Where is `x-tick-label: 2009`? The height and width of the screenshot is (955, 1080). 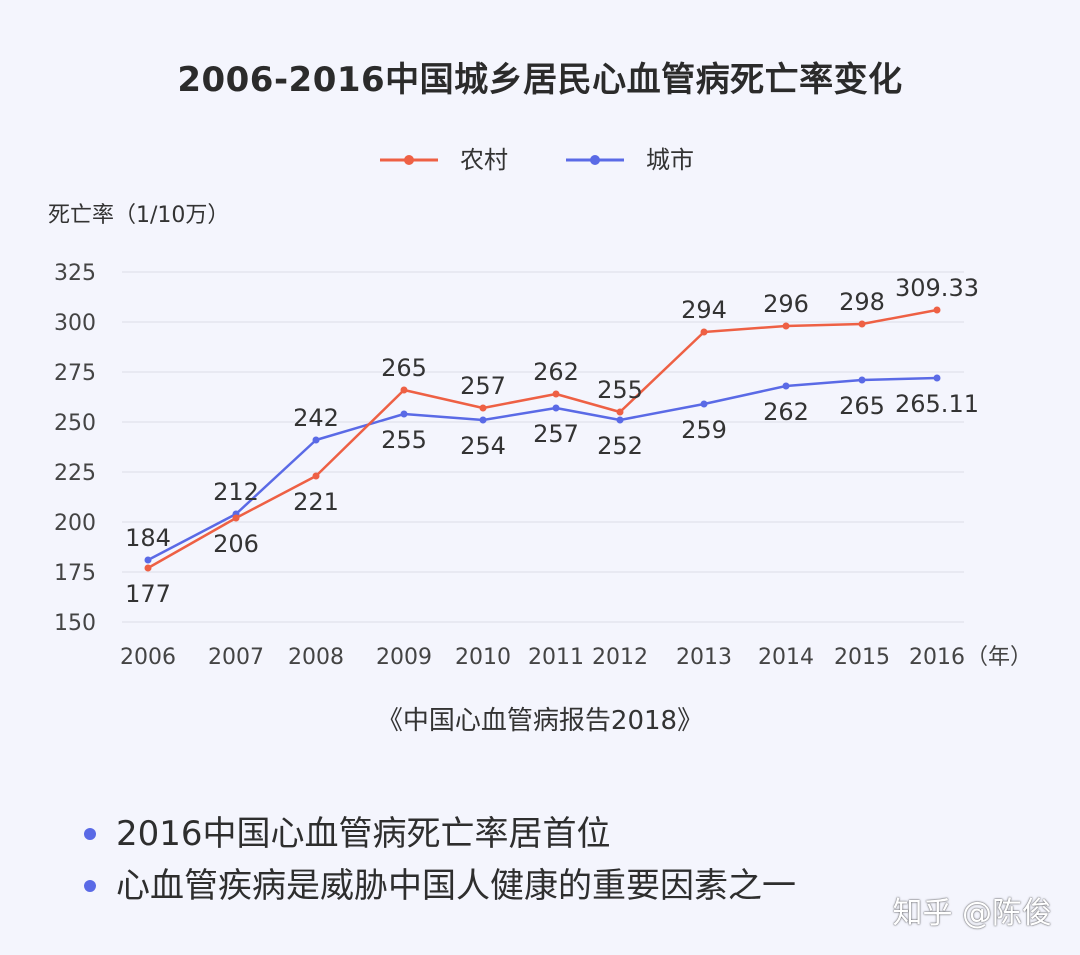 x-tick-label: 2009 is located at coordinates (404, 657).